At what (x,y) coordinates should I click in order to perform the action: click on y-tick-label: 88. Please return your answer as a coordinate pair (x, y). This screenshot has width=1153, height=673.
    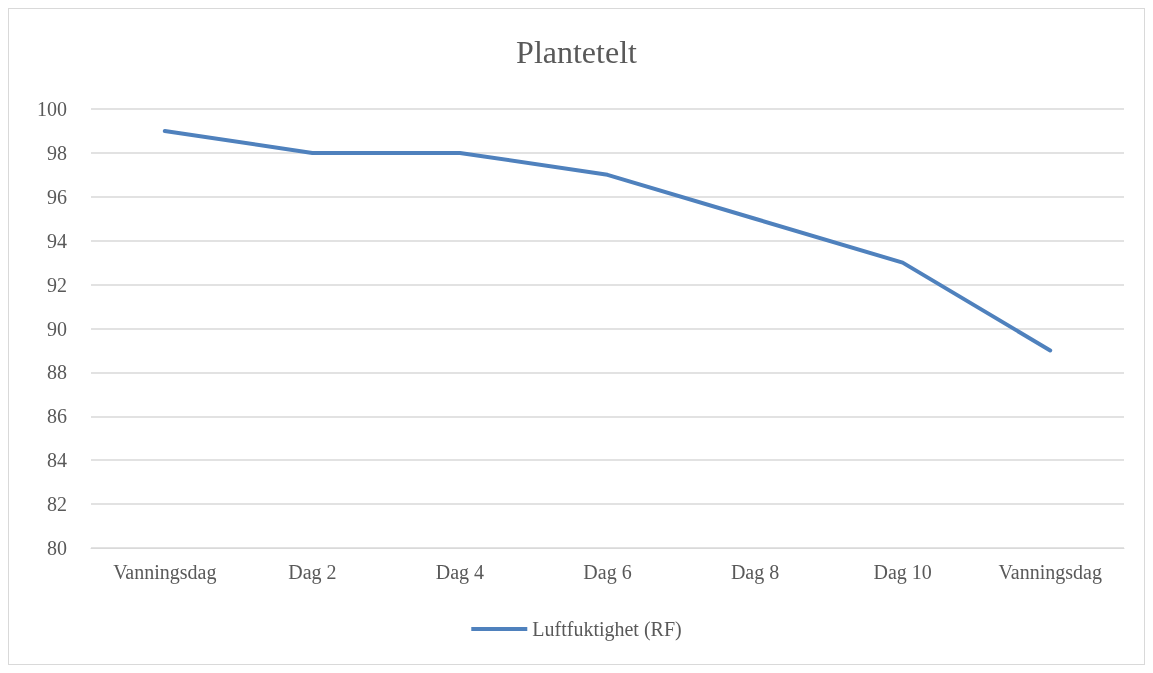
    Looking at the image, I should click on (57, 372).